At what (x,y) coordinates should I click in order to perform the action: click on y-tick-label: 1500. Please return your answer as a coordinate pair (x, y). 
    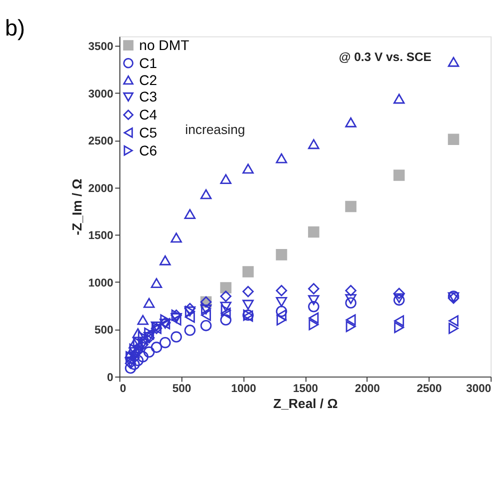
    Looking at the image, I should click on (101, 236).